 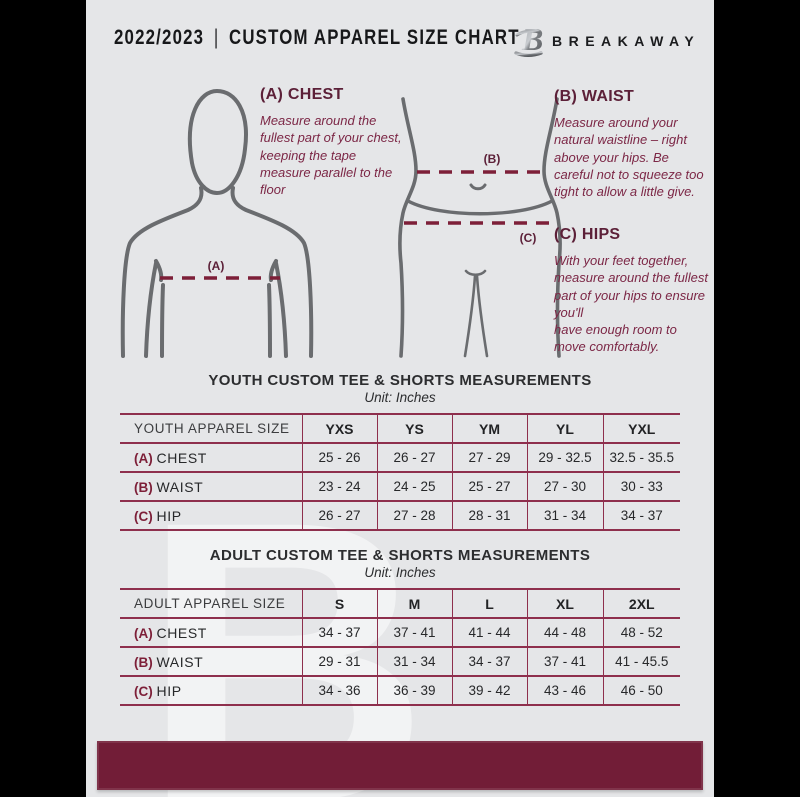 I want to click on table-cell: YS, so click(x=415, y=428).